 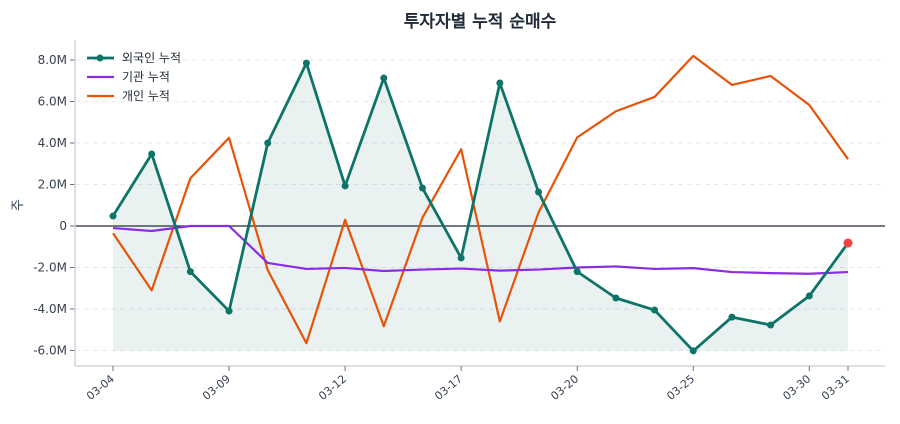 What do you see at coordinates (216, 387) in the screenshot?
I see `x-tick-label: 03-09` at bounding box center [216, 387].